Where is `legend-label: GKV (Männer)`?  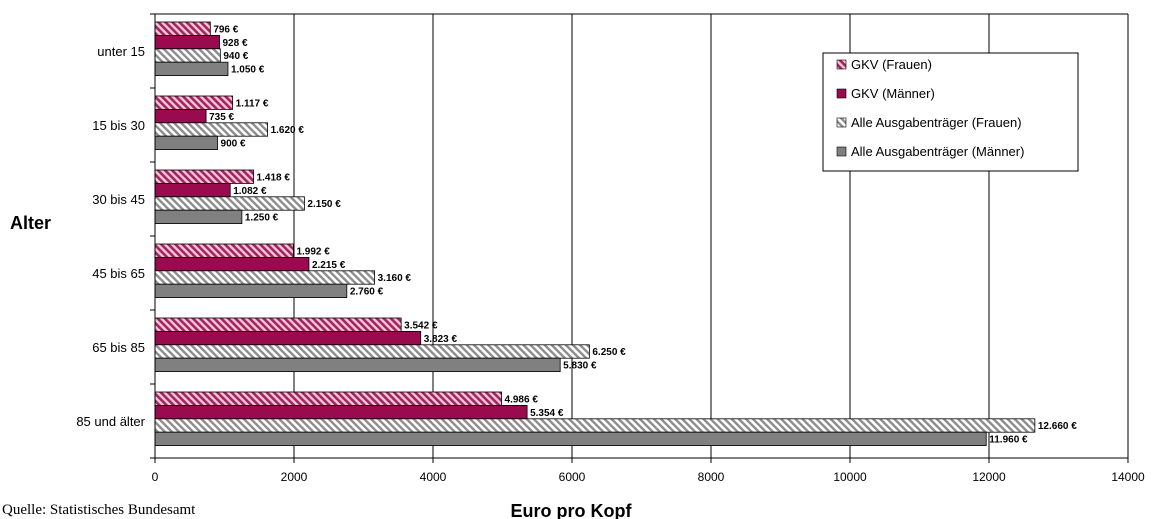 legend-label: GKV (Männer) is located at coordinates (893, 93).